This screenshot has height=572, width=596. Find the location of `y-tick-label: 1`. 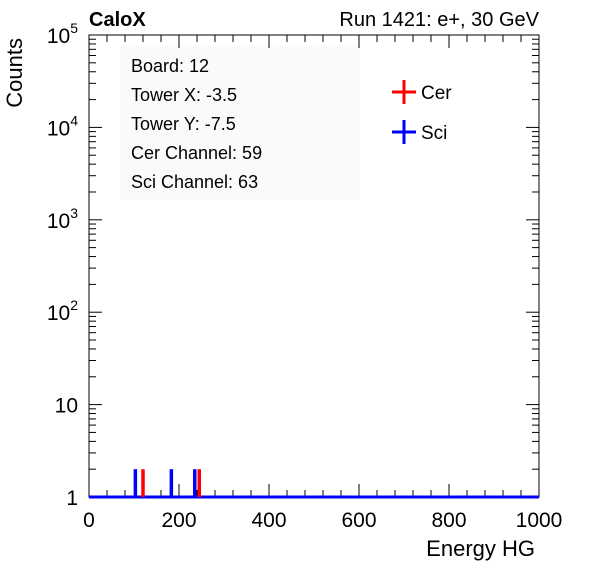

y-tick-label: 1 is located at coordinates (72, 498).